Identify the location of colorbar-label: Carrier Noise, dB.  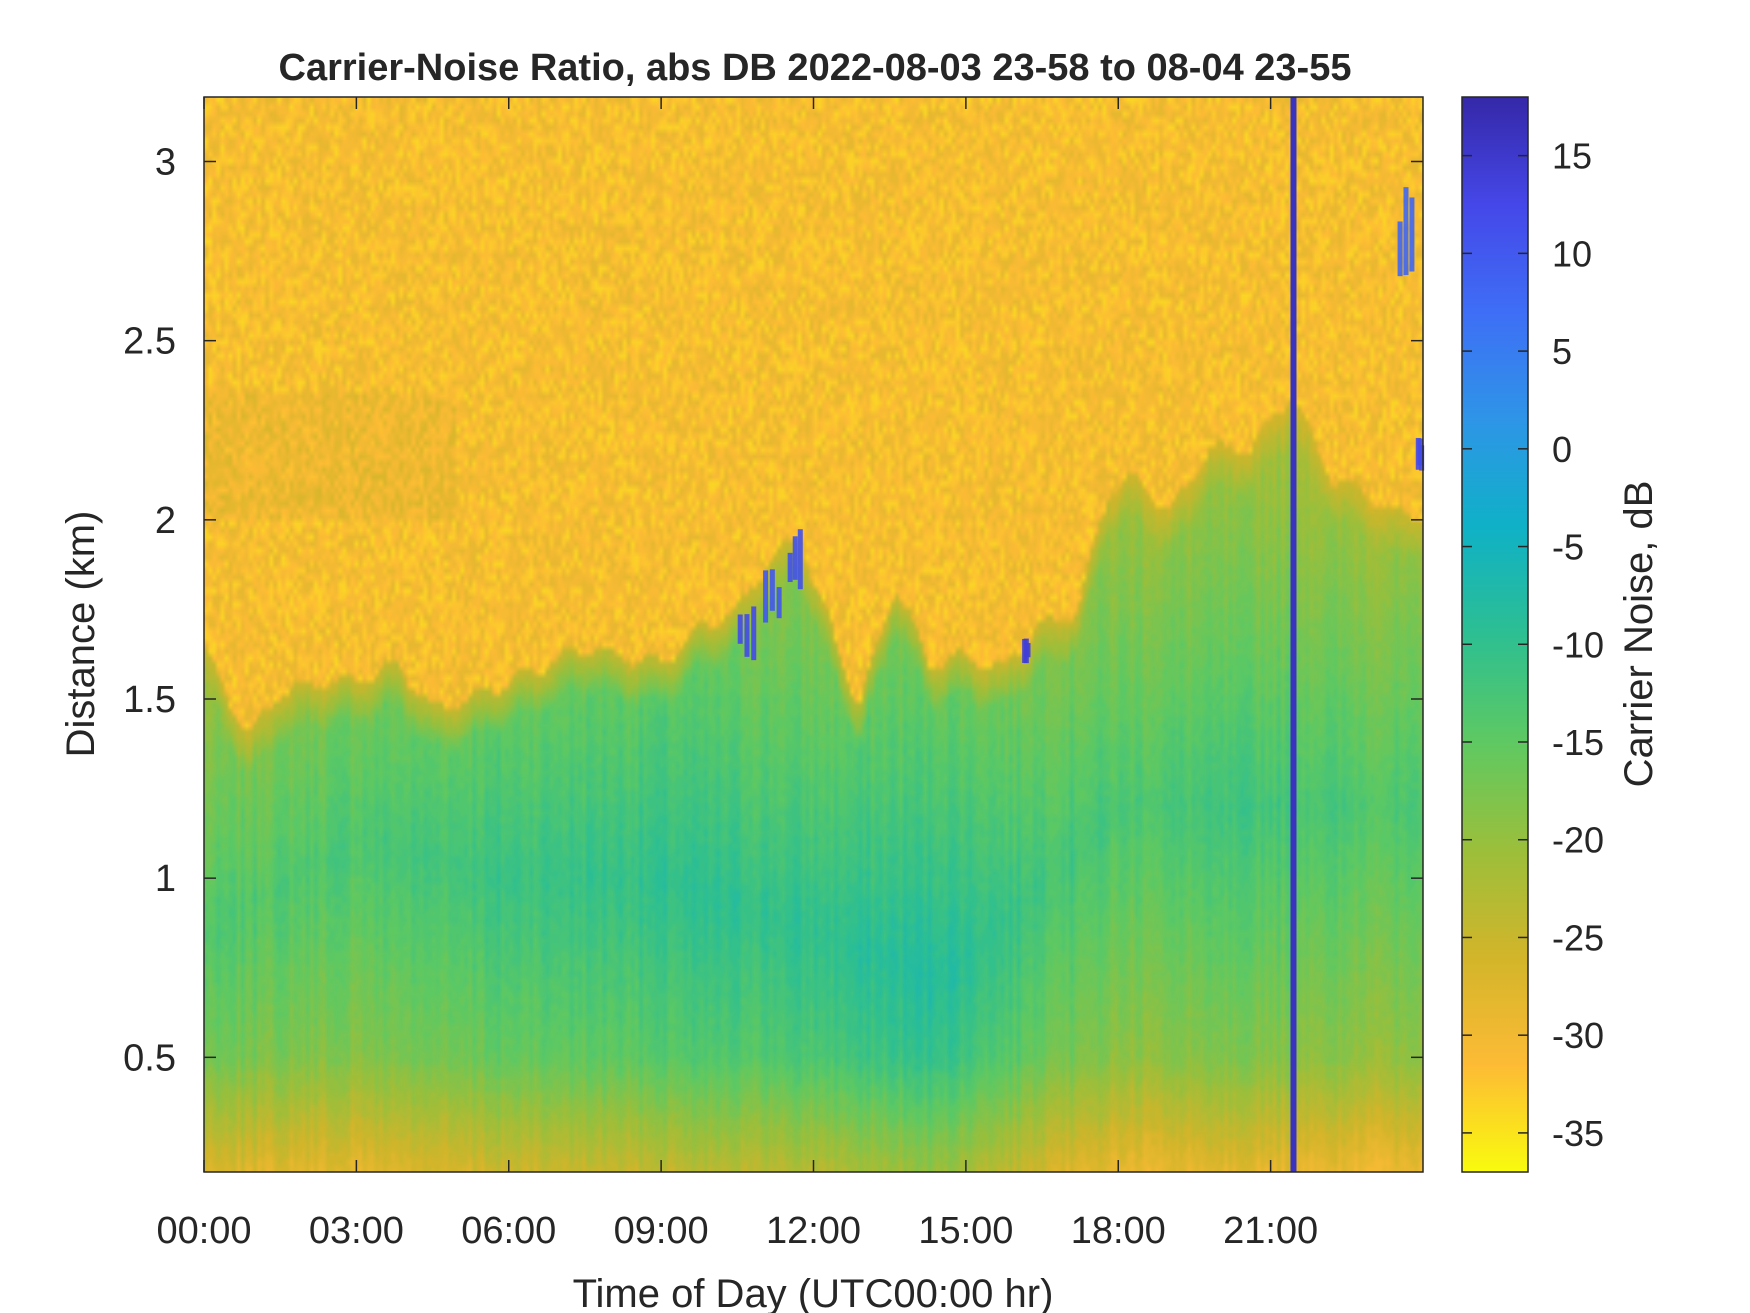
(1639, 634).